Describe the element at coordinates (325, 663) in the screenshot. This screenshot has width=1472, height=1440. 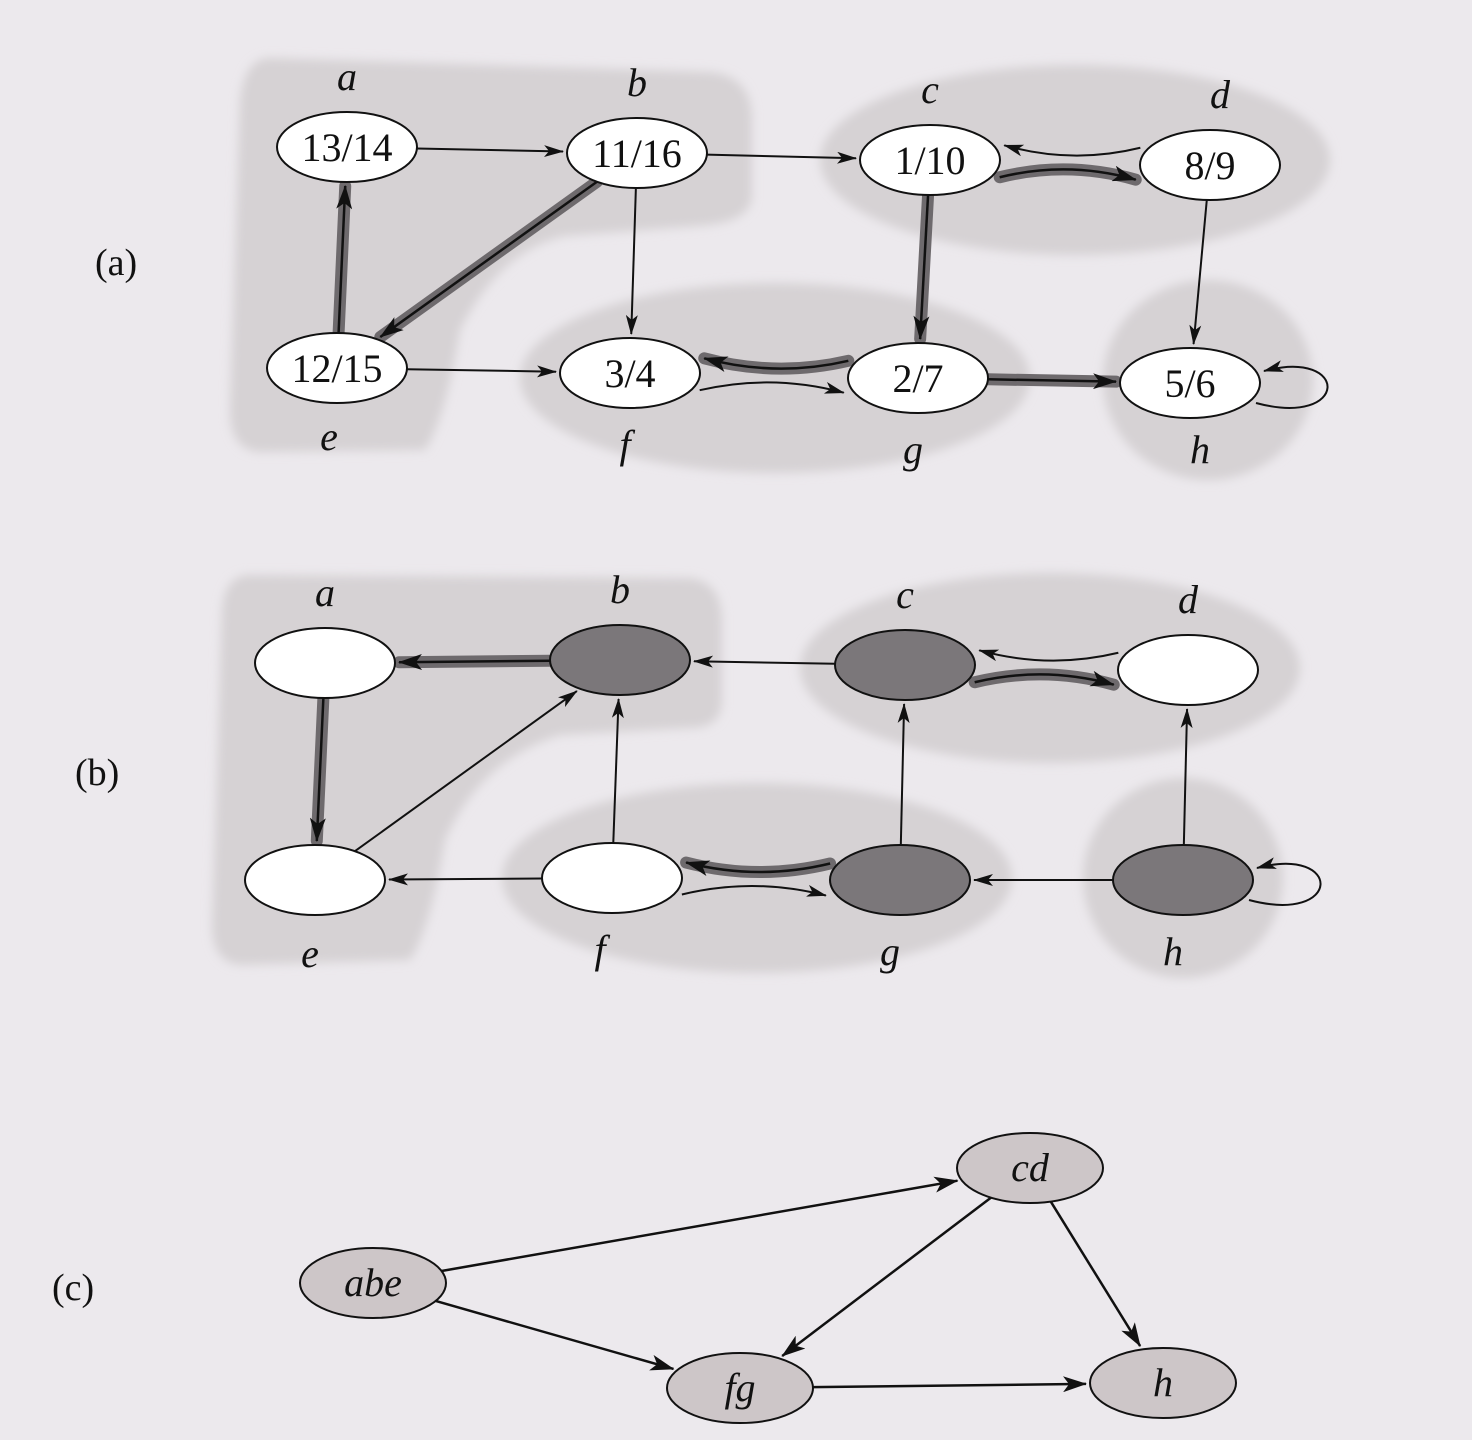
I see `vertex-shape-b-a` at that location.